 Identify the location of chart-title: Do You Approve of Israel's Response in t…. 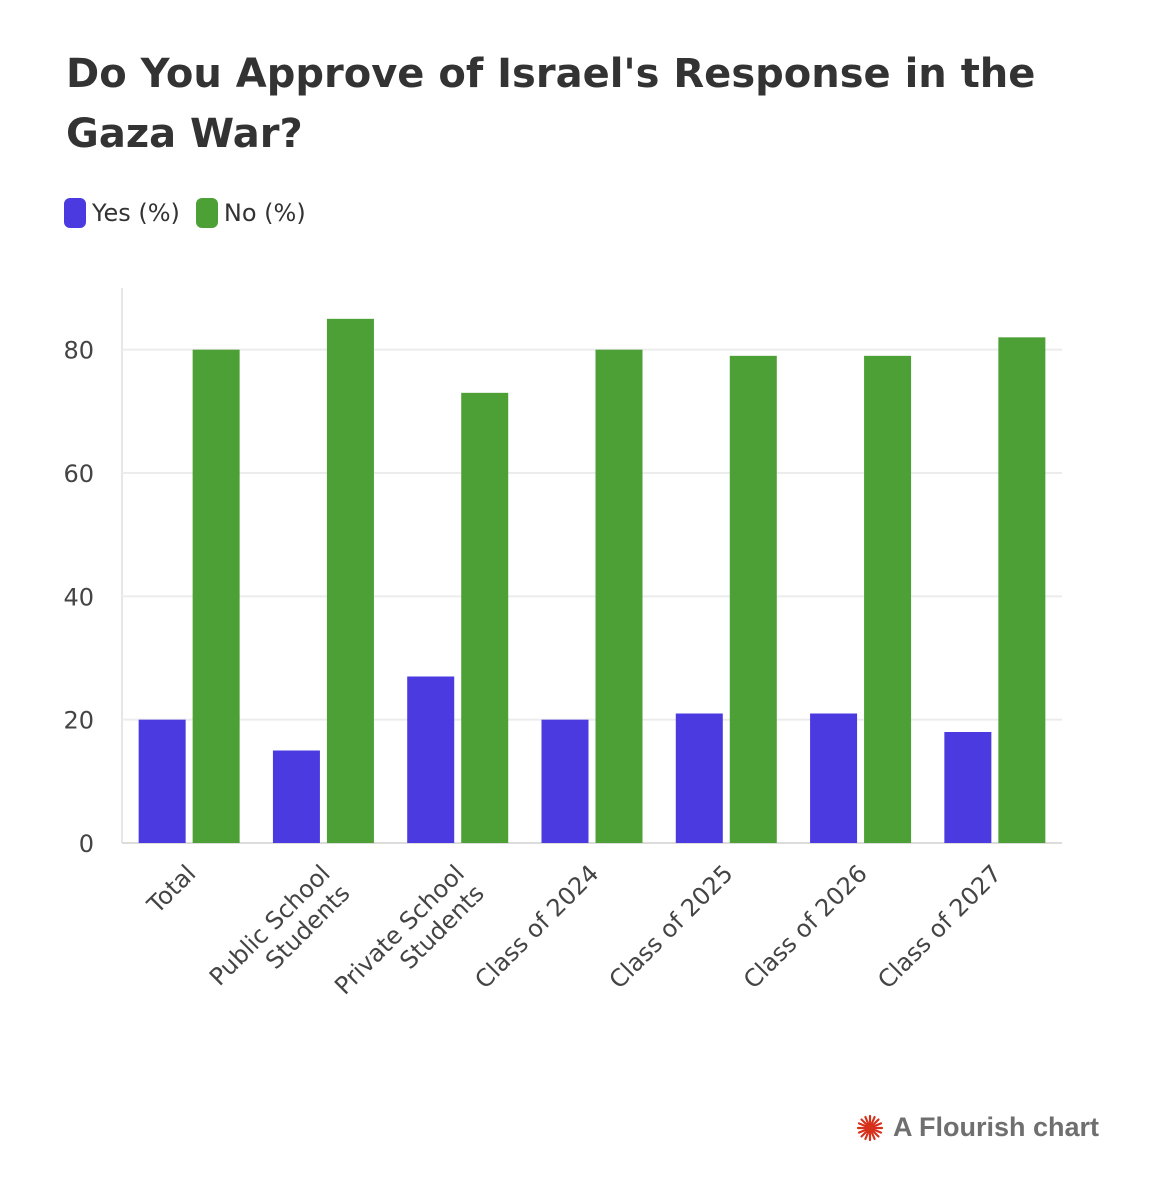
(551, 104).